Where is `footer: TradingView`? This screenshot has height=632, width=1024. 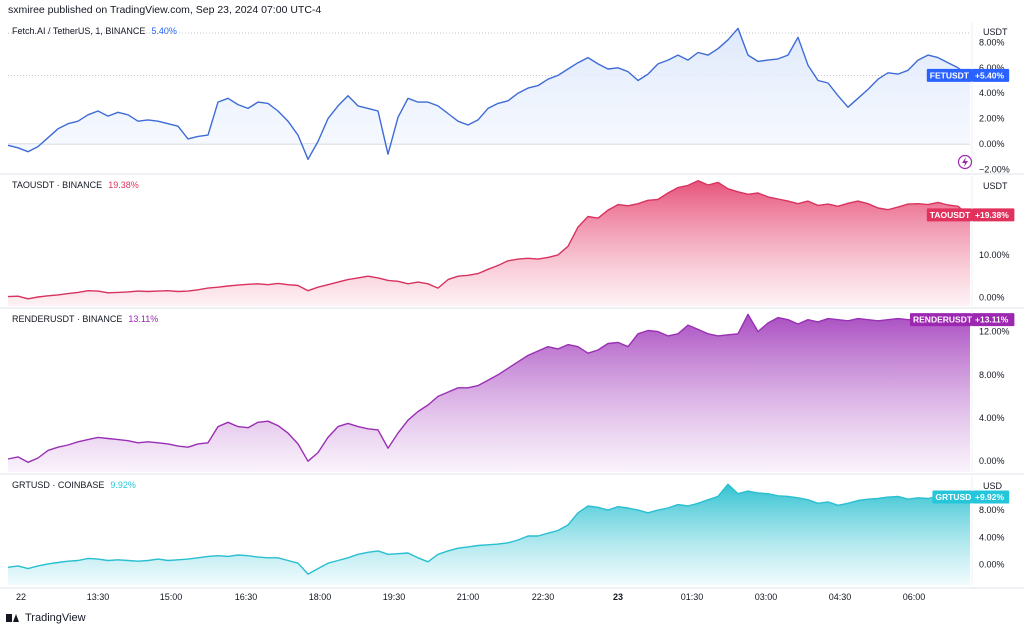
footer: TradingView is located at coordinates (46, 618).